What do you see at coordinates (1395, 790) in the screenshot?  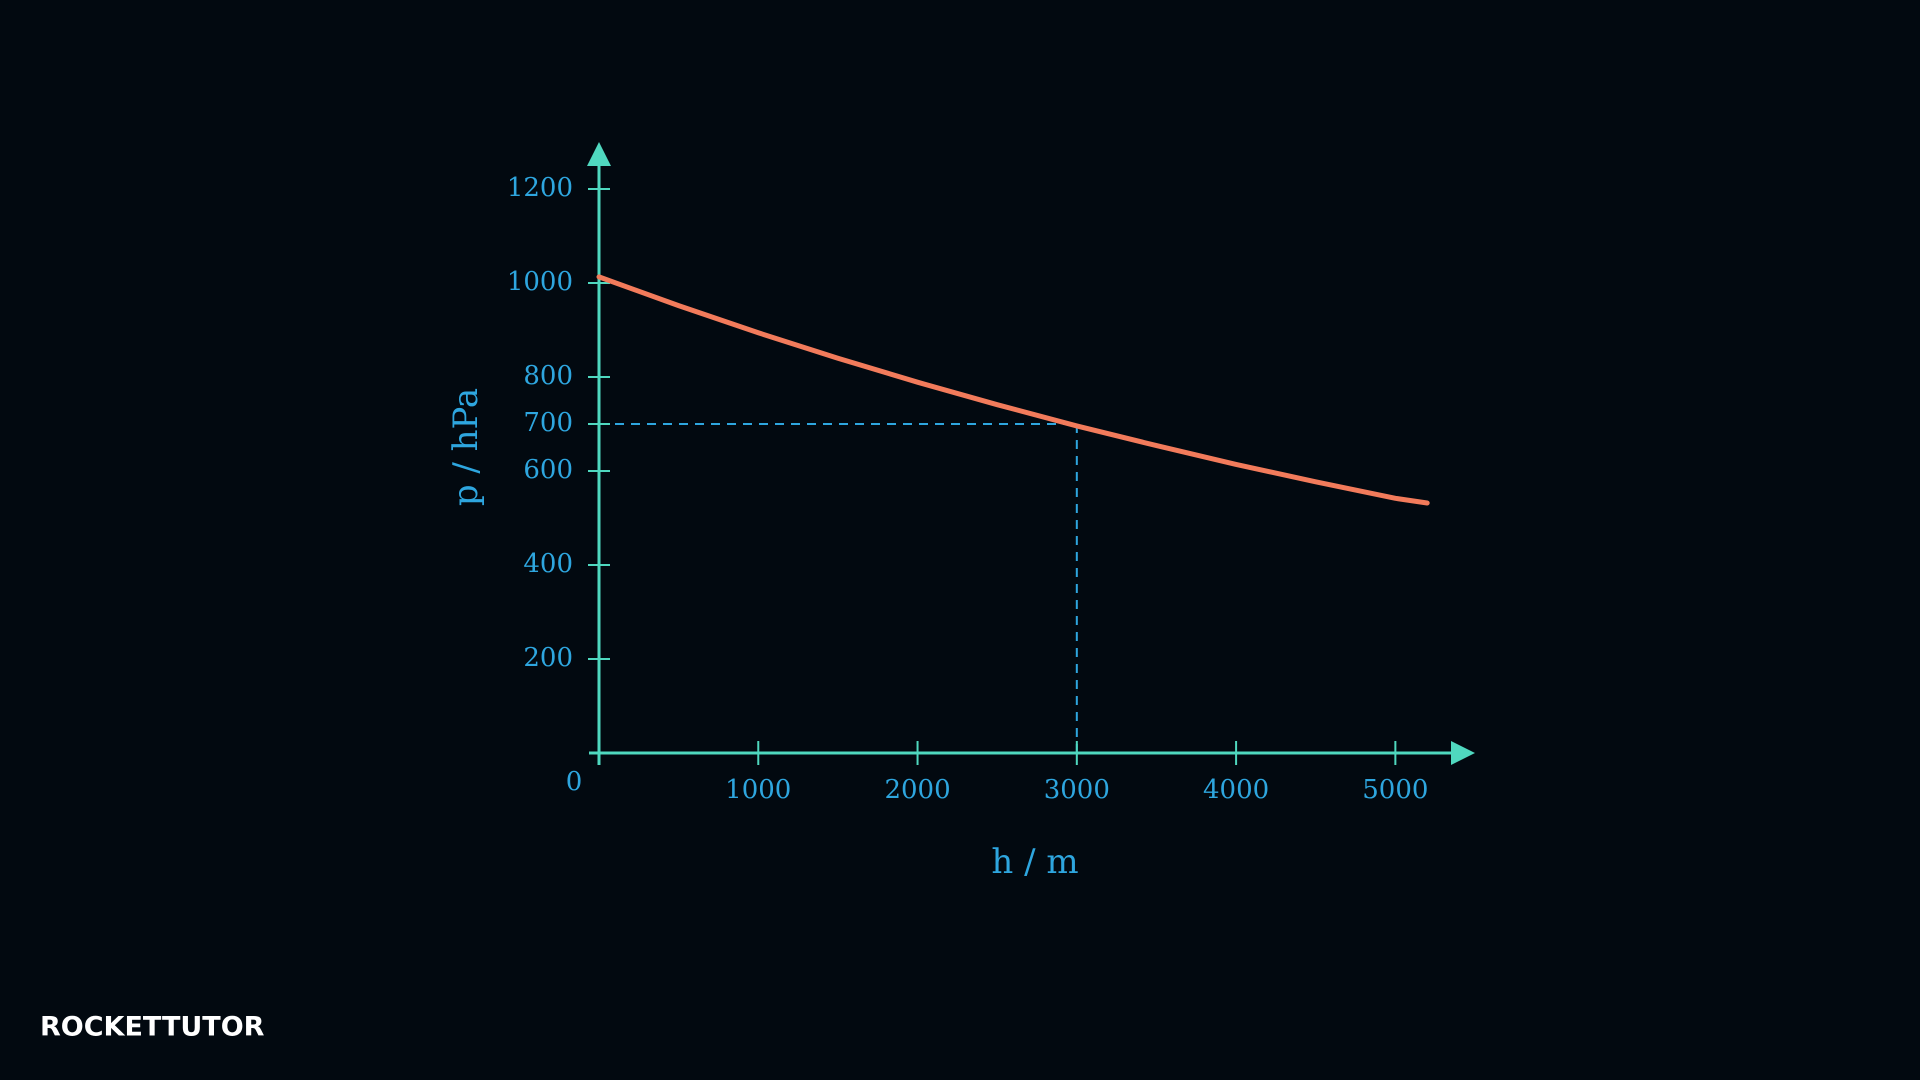 I see `x-tick-label: 5000` at bounding box center [1395, 790].